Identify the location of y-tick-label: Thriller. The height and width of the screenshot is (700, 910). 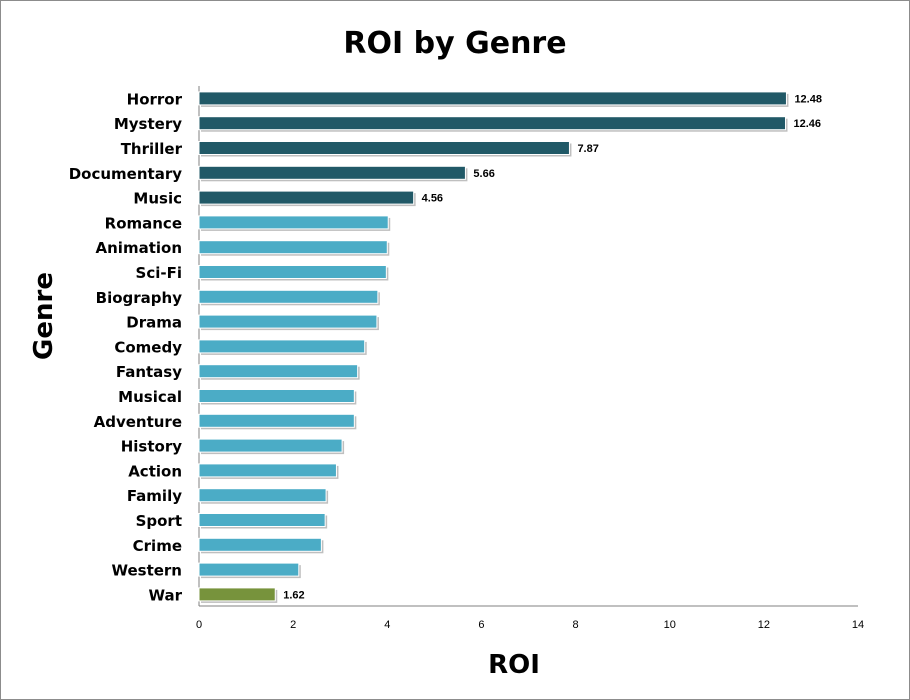
(152, 149).